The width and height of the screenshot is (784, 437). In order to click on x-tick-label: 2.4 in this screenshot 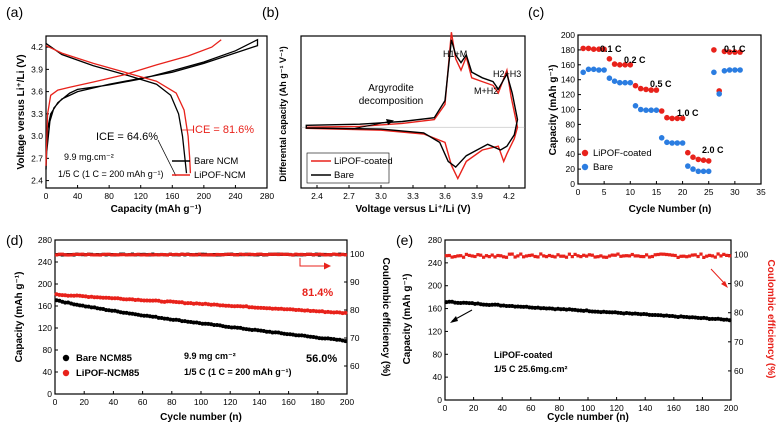, I will do `click(317, 196)`.